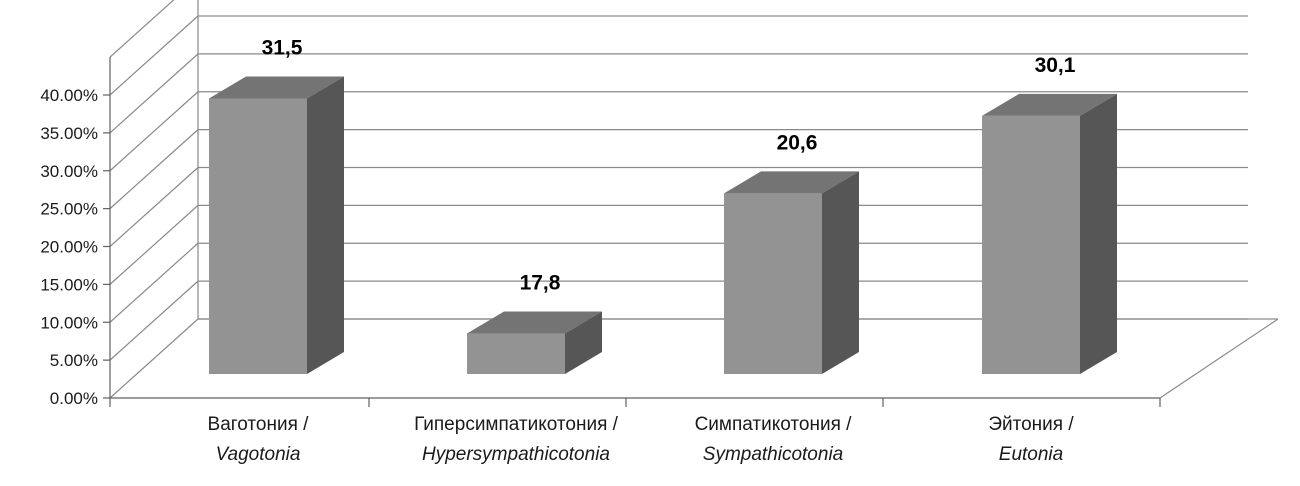  What do you see at coordinates (516, 424) in the screenshot?
I see `category-label: Гиперсимпатикотония /` at bounding box center [516, 424].